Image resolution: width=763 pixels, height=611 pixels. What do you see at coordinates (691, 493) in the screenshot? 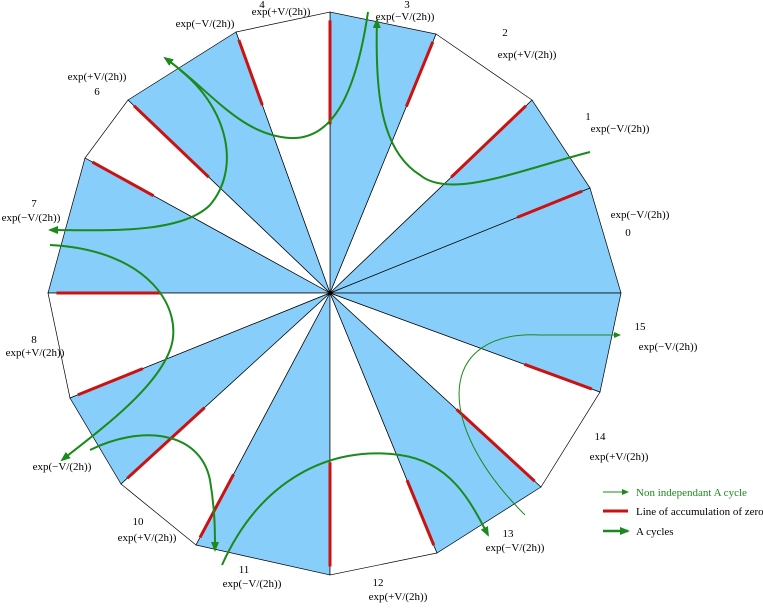
I see `legend-label: Non independant A cycle` at bounding box center [691, 493].